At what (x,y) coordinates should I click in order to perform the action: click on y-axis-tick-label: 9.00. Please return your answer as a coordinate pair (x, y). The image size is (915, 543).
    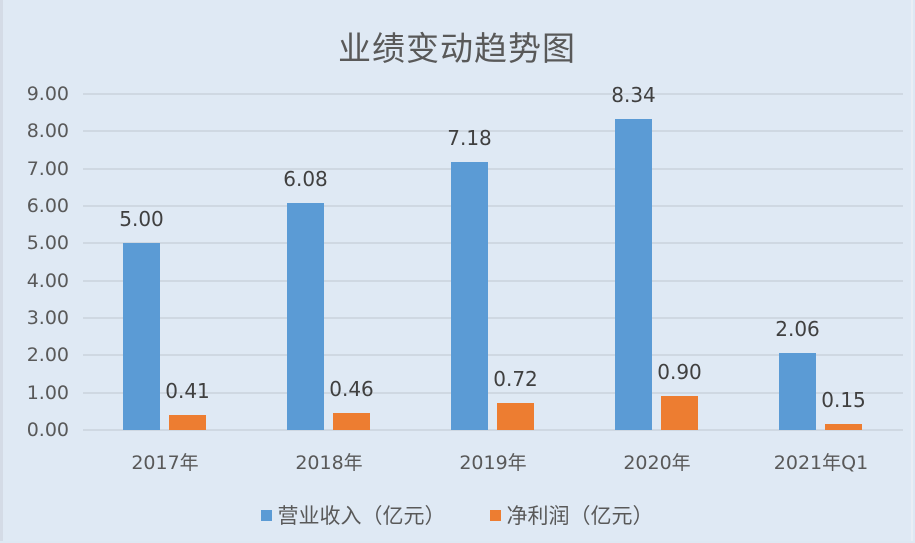
    Looking at the image, I should click on (47, 94).